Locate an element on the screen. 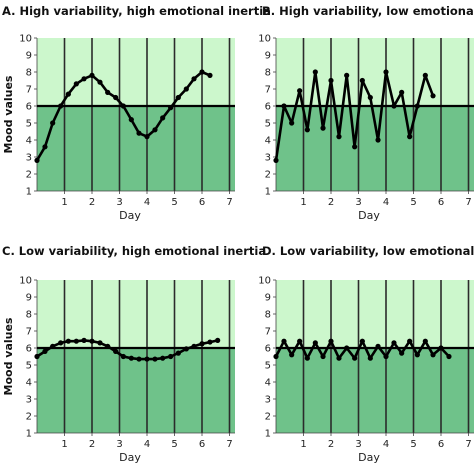 This screenshot has height=474, width=474. y-tick-label: 4 is located at coordinates (29, 383).